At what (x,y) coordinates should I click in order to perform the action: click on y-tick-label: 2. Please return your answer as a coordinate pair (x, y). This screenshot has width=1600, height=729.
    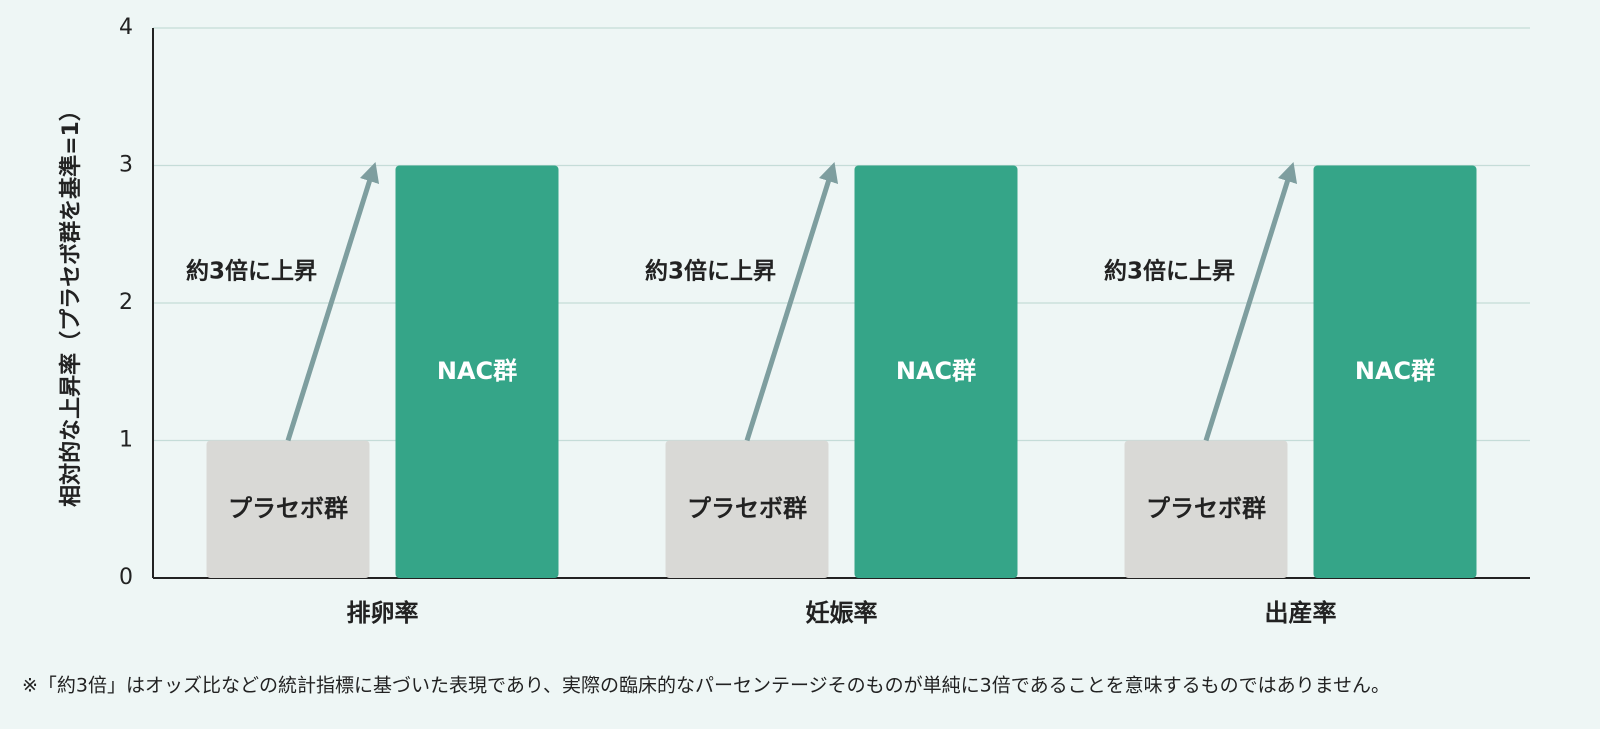
    Looking at the image, I should click on (126, 302).